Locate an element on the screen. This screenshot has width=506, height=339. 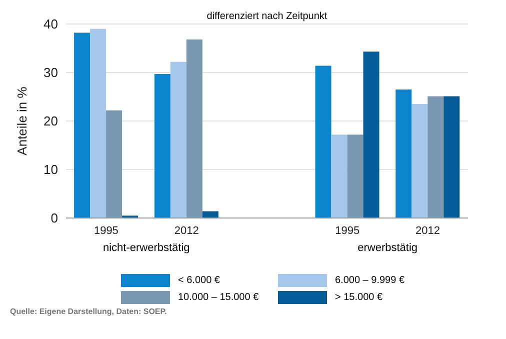
y-tick-label: 10 is located at coordinates (51, 170).